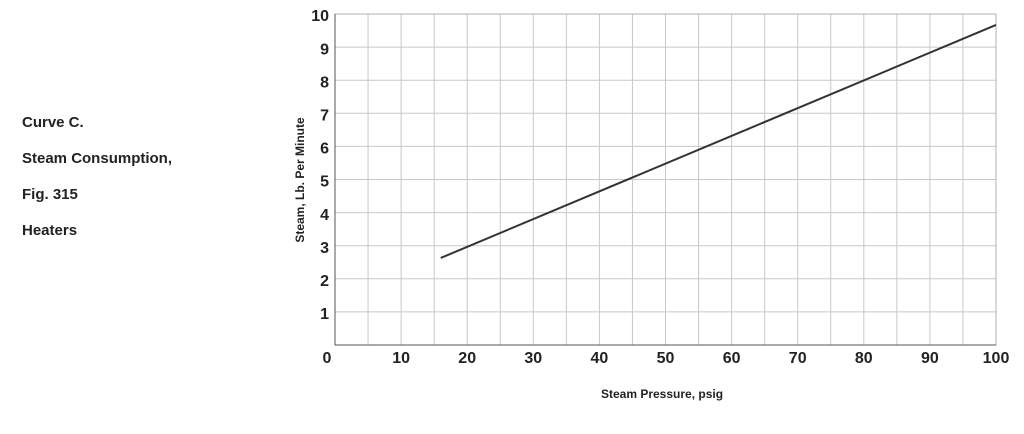 This screenshot has width=1024, height=434. I want to click on x-axis-label: Steam Pressure, psig, so click(662, 394).